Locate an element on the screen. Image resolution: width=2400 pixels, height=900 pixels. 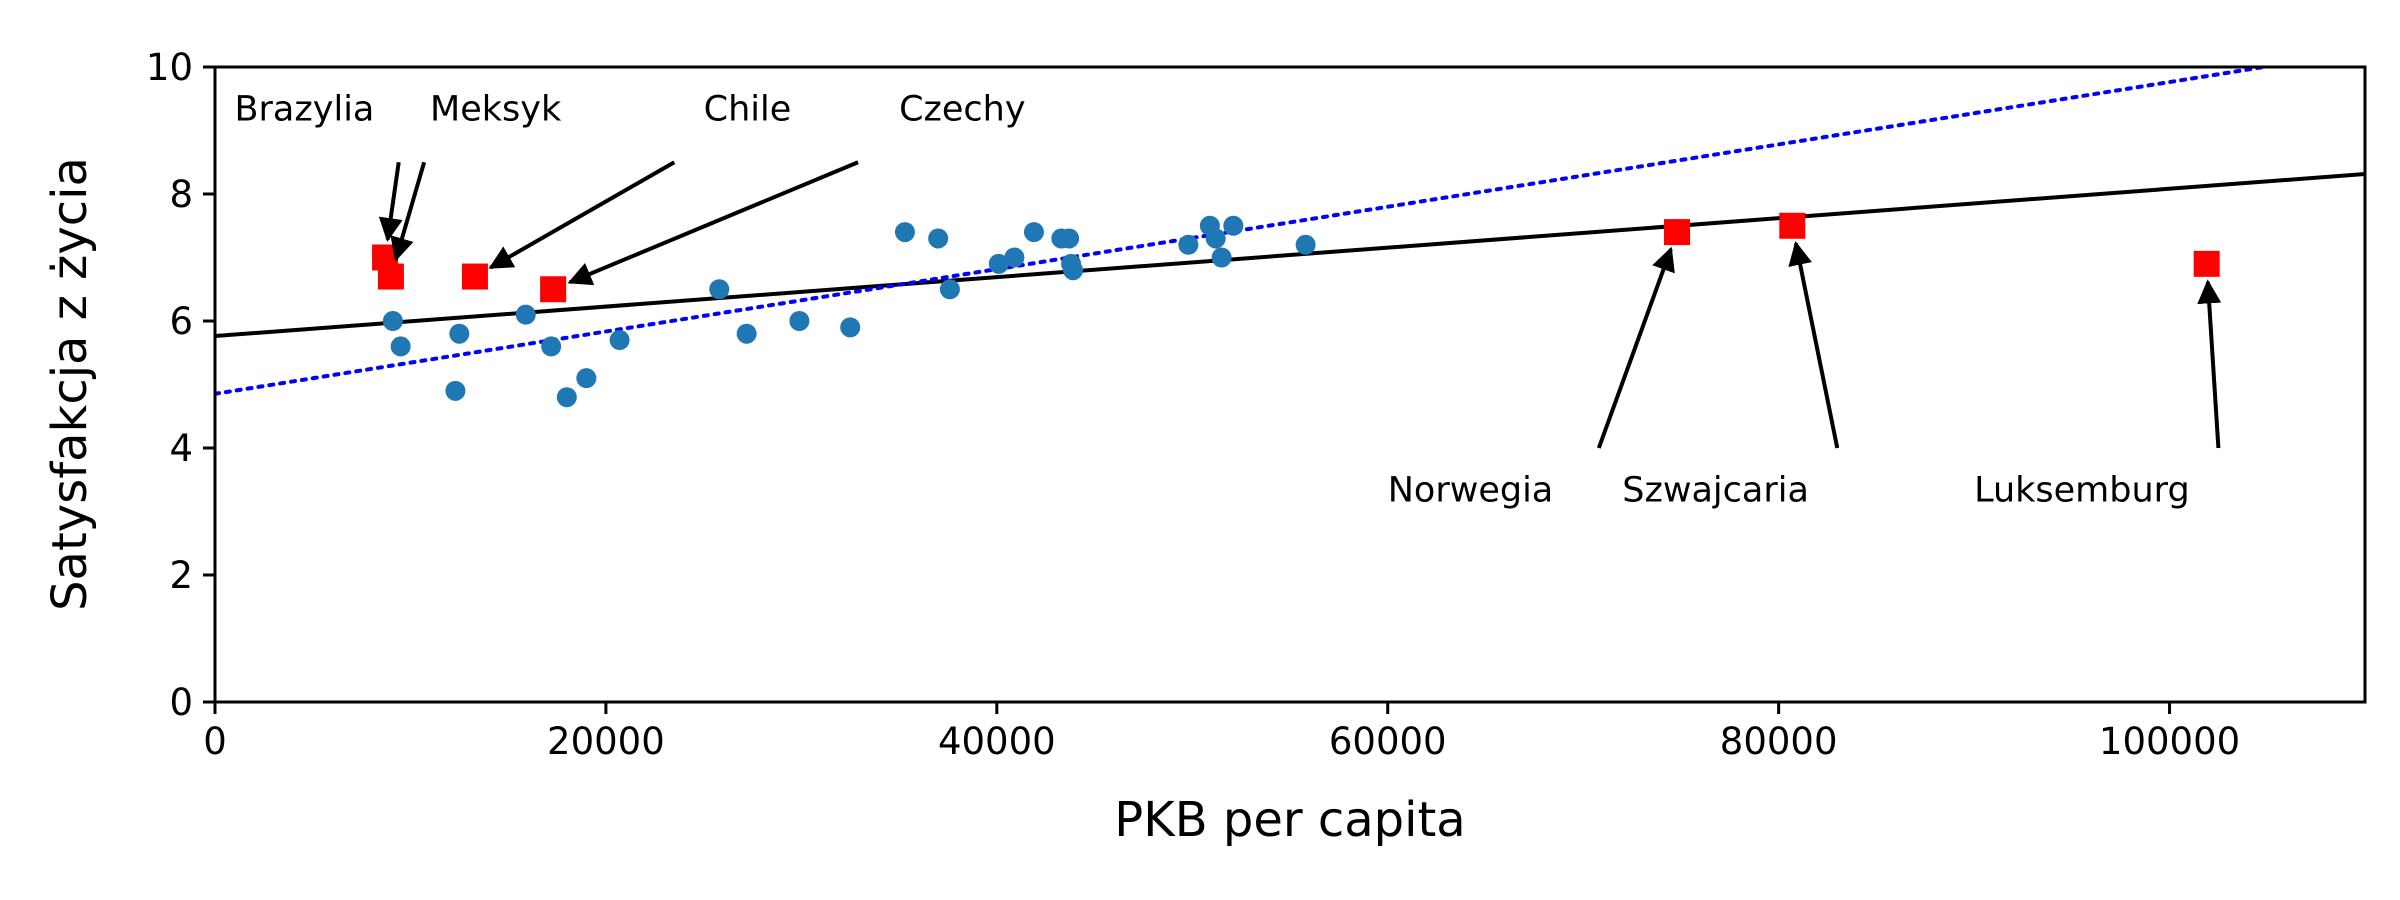
x-axis: 0 20000 40000 60000 80000 100000 is located at coordinates (1221, 732).